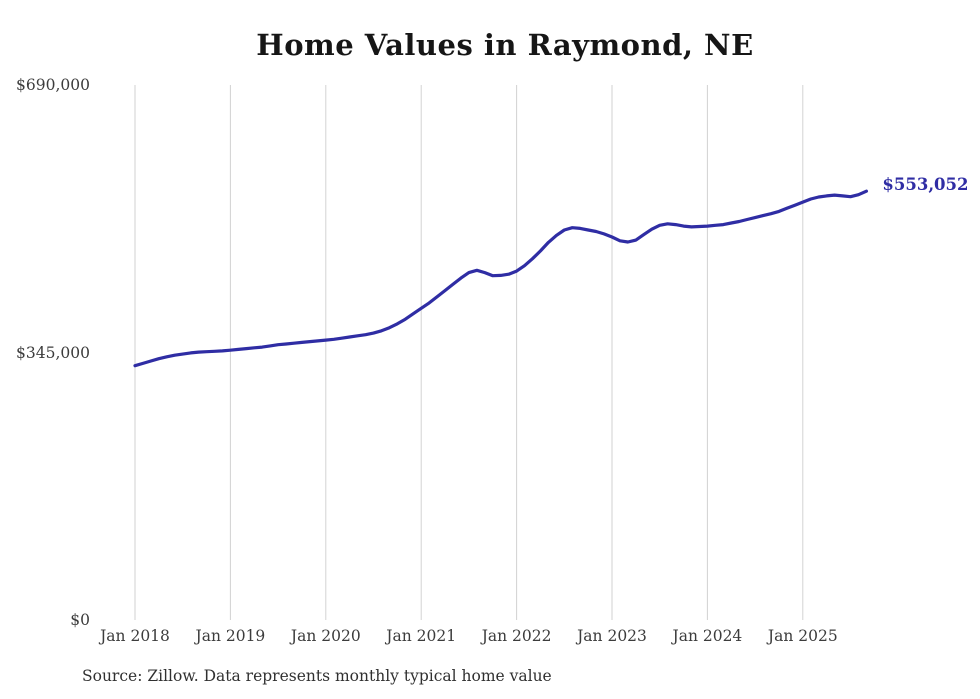 The image size is (980, 699). What do you see at coordinates (325, 636) in the screenshot?
I see `x-axis-tick-label: Jan 2020` at bounding box center [325, 636].